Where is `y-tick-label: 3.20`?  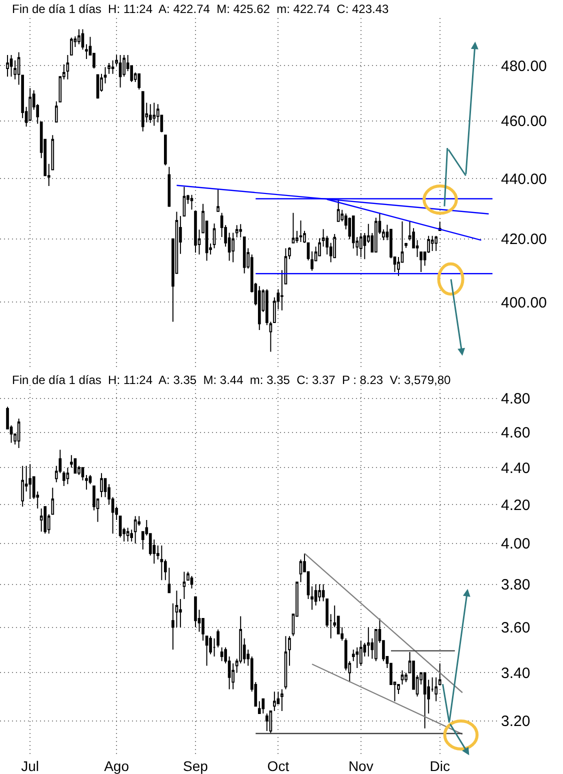 y-tick-label: 3.20 is located at coordinates (515, 721).